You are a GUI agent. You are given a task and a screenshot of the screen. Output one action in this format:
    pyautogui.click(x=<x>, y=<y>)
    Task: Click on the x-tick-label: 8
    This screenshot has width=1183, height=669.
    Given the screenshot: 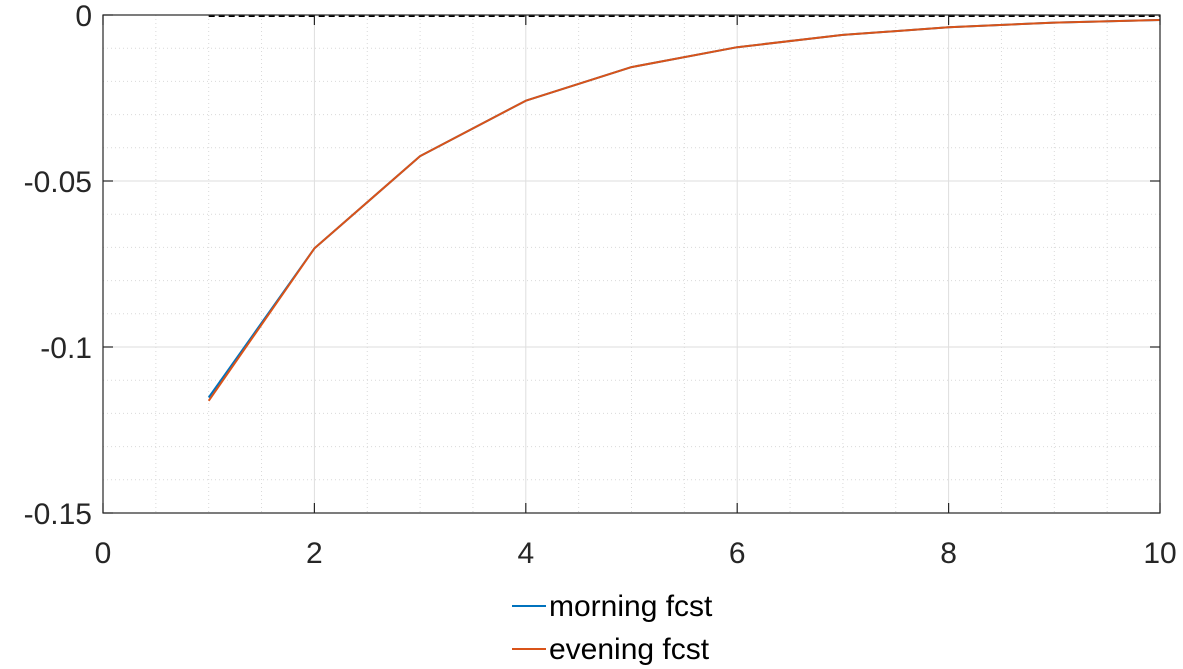 What is the action you would take?
    pyautogui.click(x=948, y=553)
    